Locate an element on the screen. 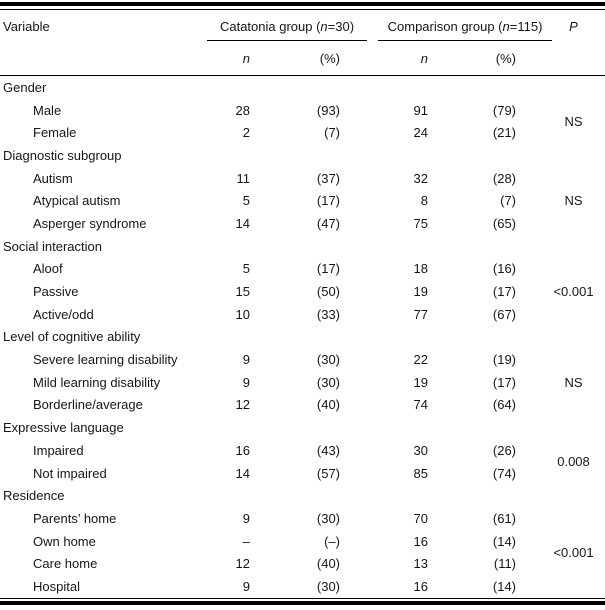 This screenshot has width=605, height=610. comparison-n-cell: 77 is located at coordinates (421, 314).